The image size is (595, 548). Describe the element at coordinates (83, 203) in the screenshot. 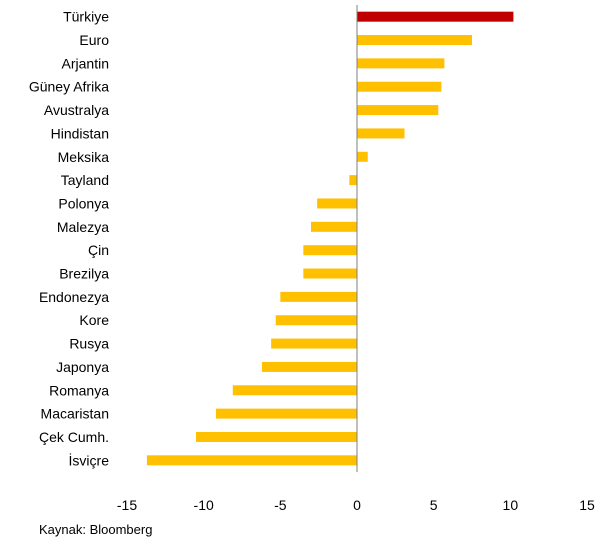

I see `category-label: Polonya` at that location.